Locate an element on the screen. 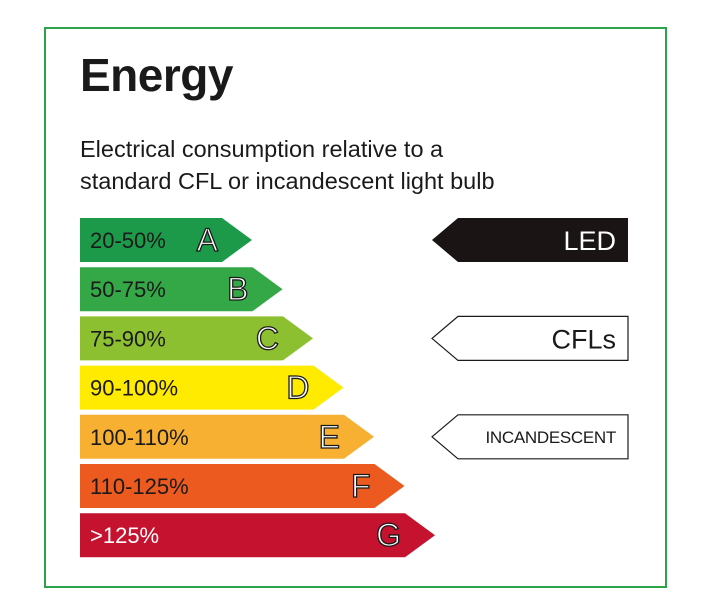  indicator-incandescent: INCANDESCENT is located at coordinates (530, 437).